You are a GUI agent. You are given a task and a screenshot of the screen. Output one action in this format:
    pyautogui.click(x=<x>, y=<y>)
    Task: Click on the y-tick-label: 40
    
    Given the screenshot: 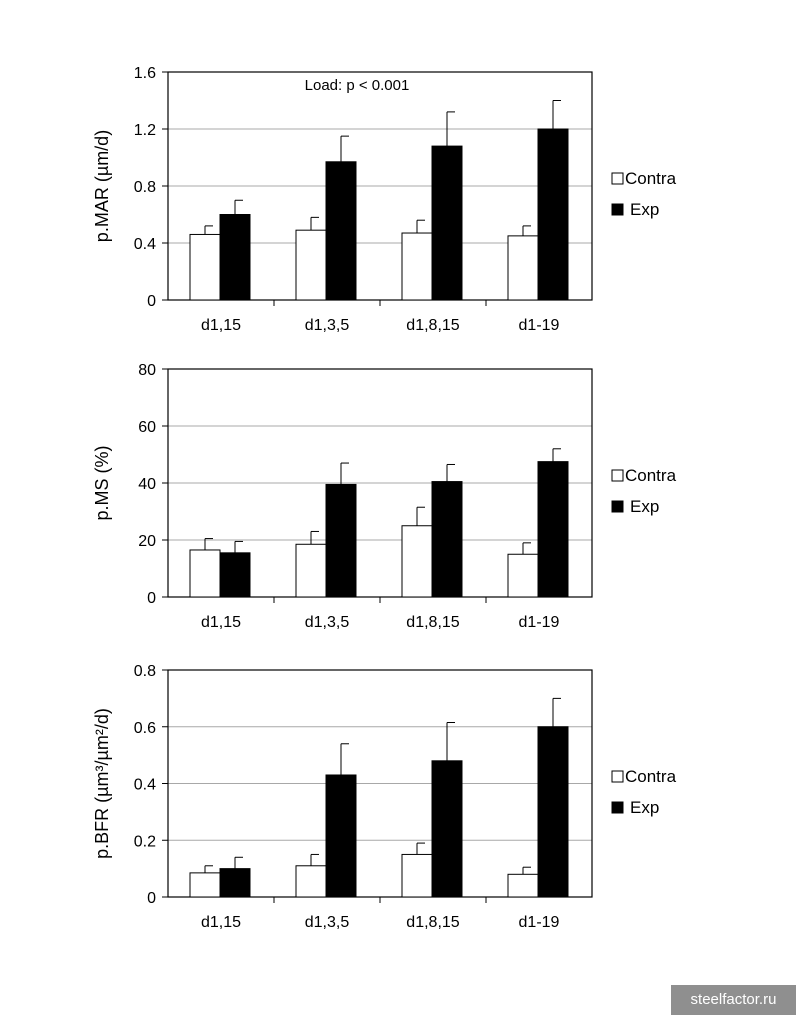 What is the action you would take?
    pyautogui.click(x=147, y=484)
    